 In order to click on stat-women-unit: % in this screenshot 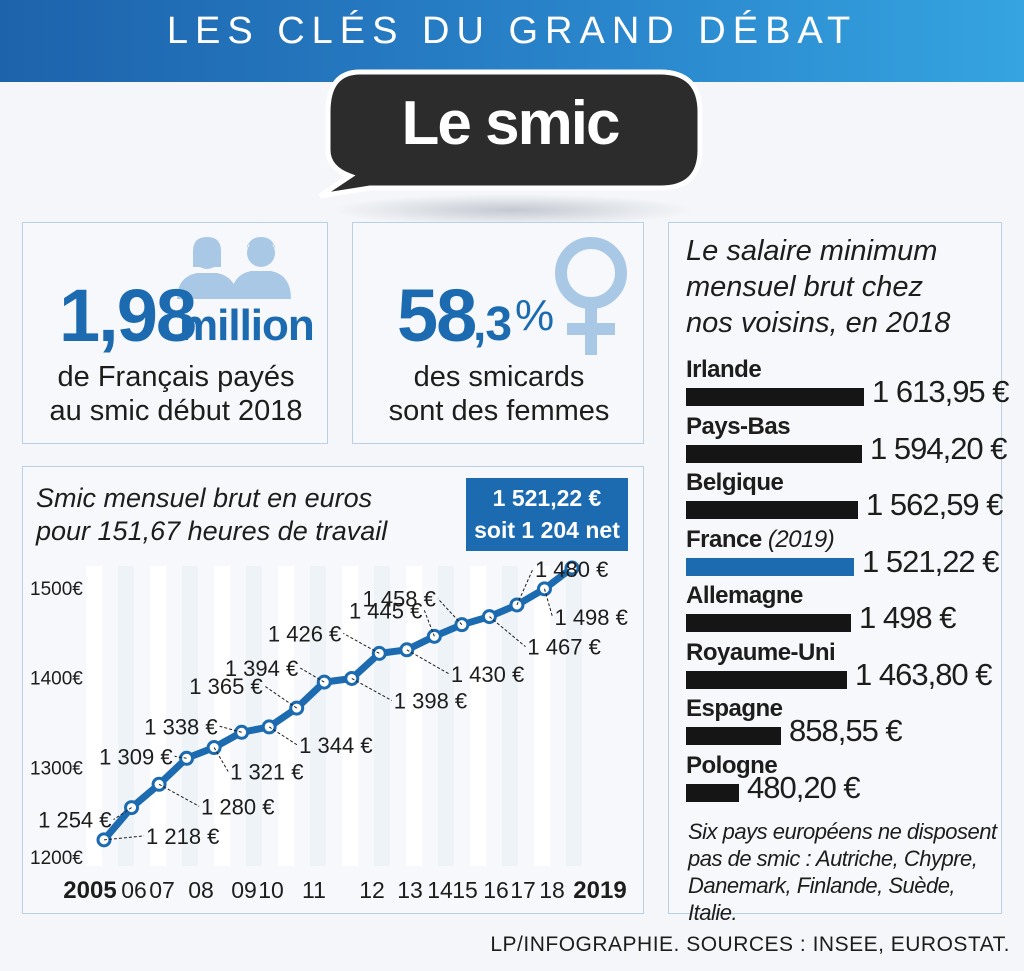, I will do `click(534, 315)`.